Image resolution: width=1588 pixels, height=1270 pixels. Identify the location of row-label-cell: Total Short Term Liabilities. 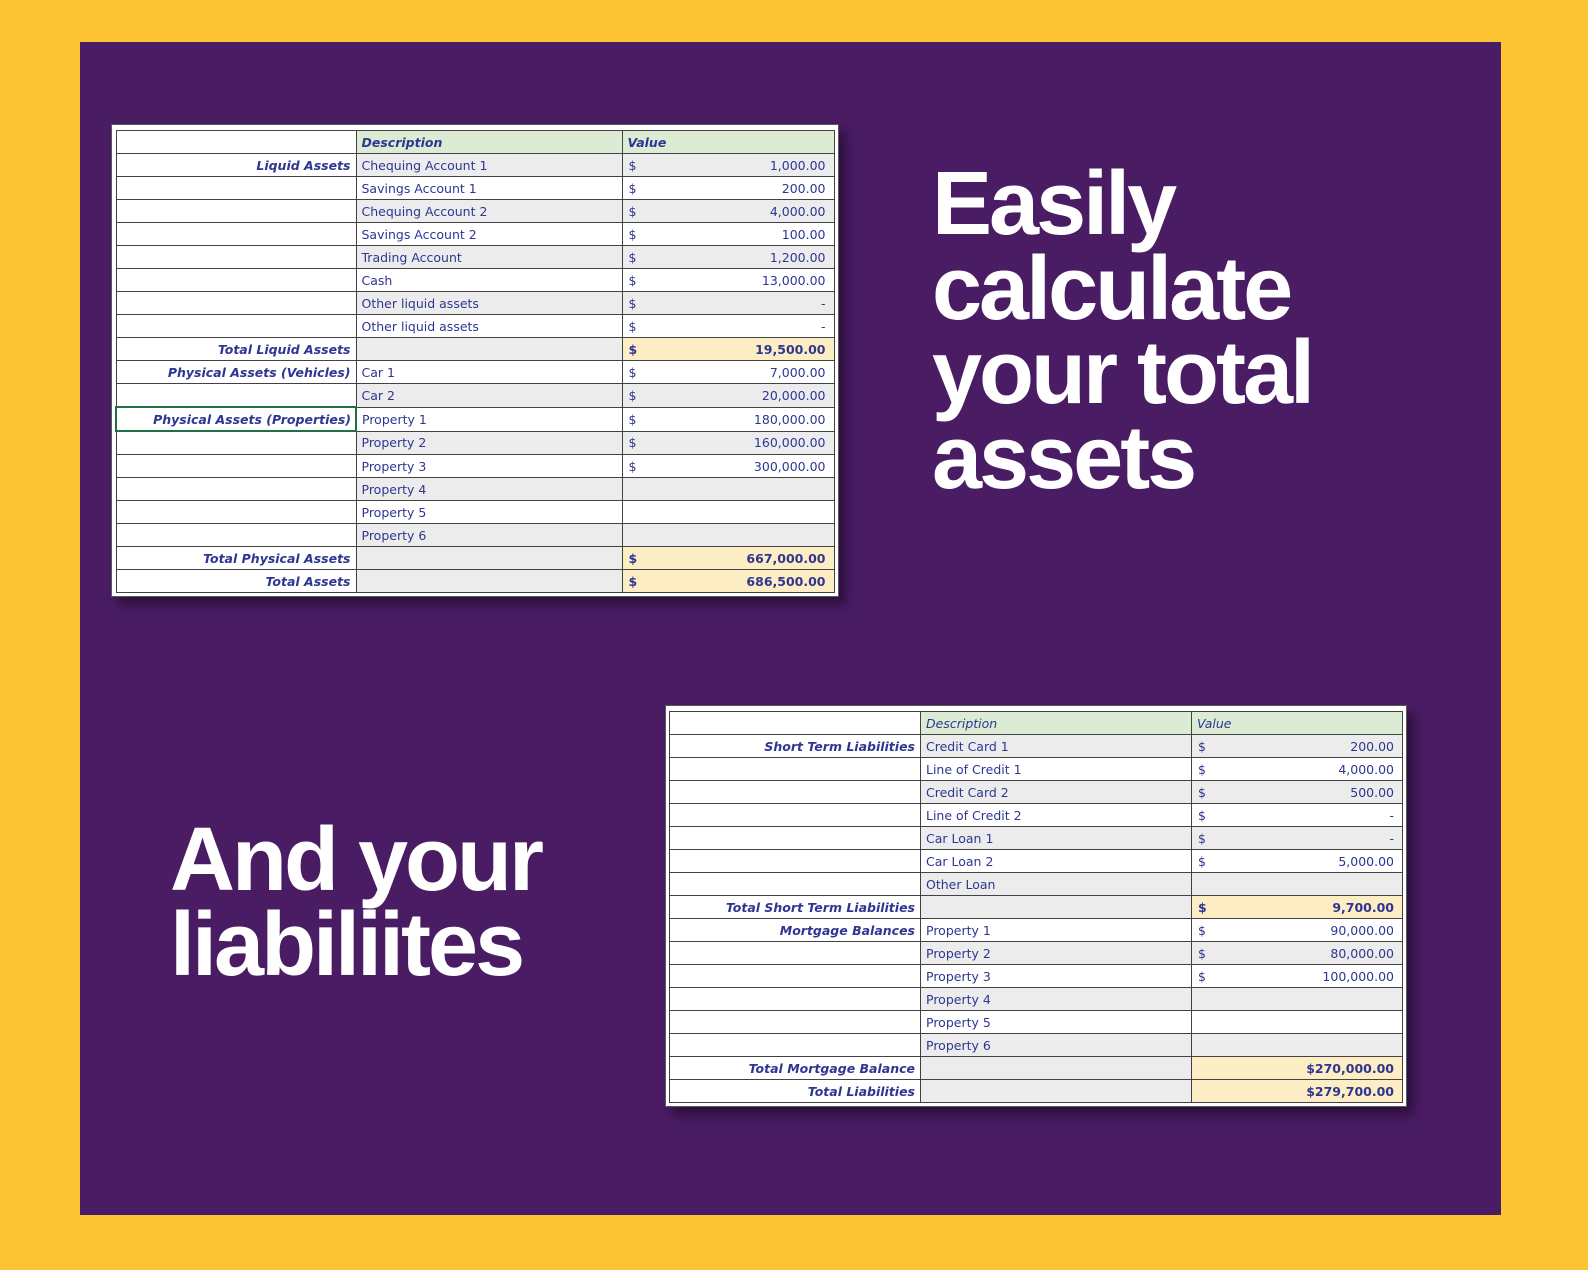
(795, 907).